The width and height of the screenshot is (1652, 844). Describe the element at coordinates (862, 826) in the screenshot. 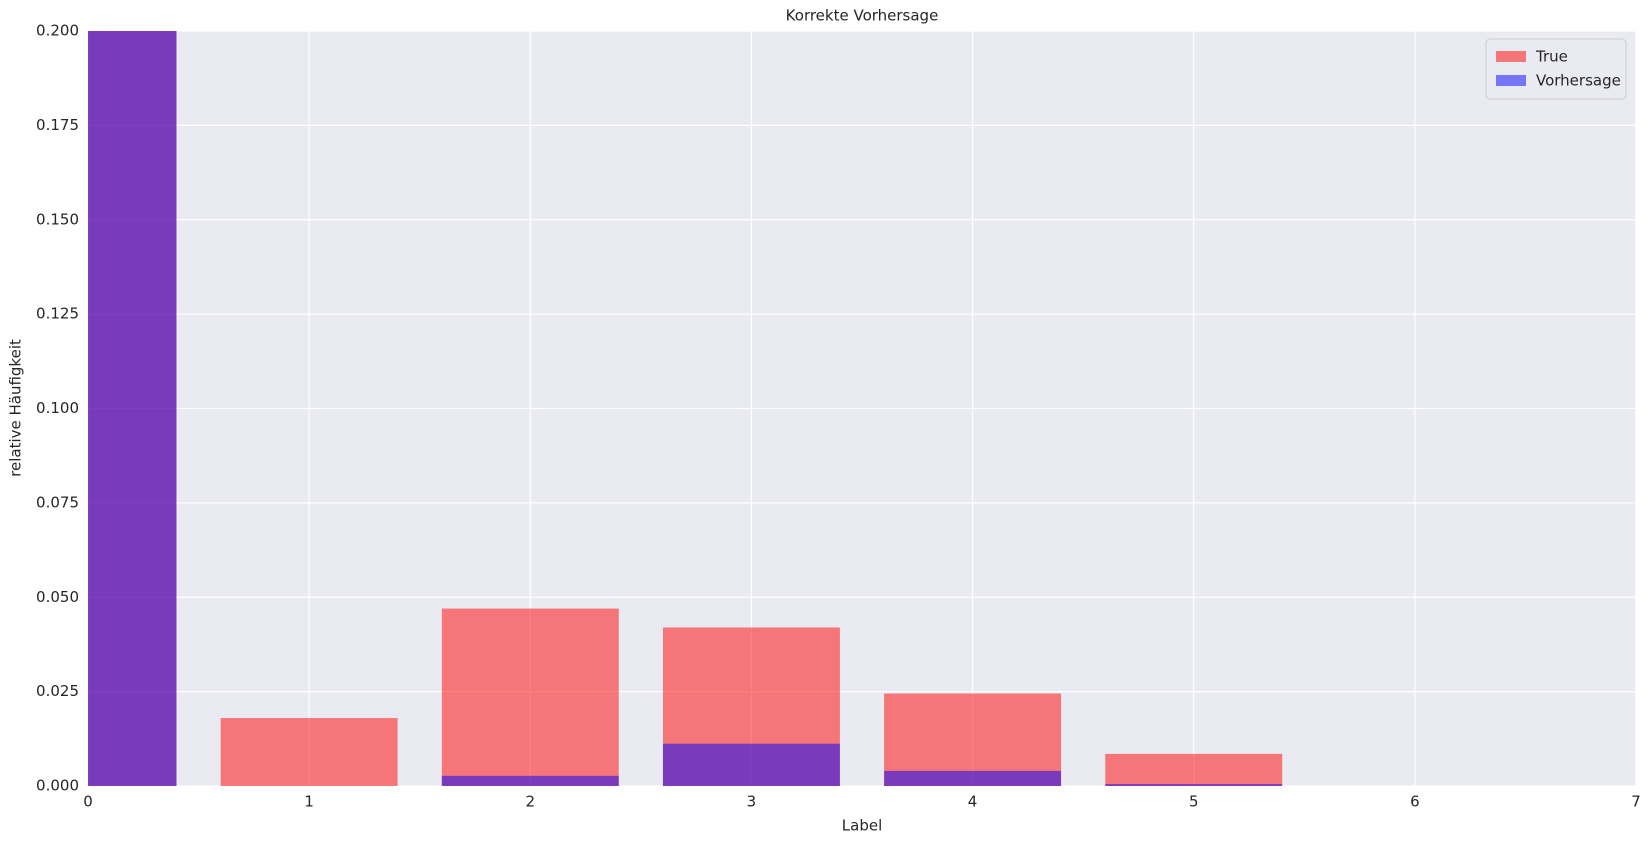

I see `x-axis-label: Label` at that location.